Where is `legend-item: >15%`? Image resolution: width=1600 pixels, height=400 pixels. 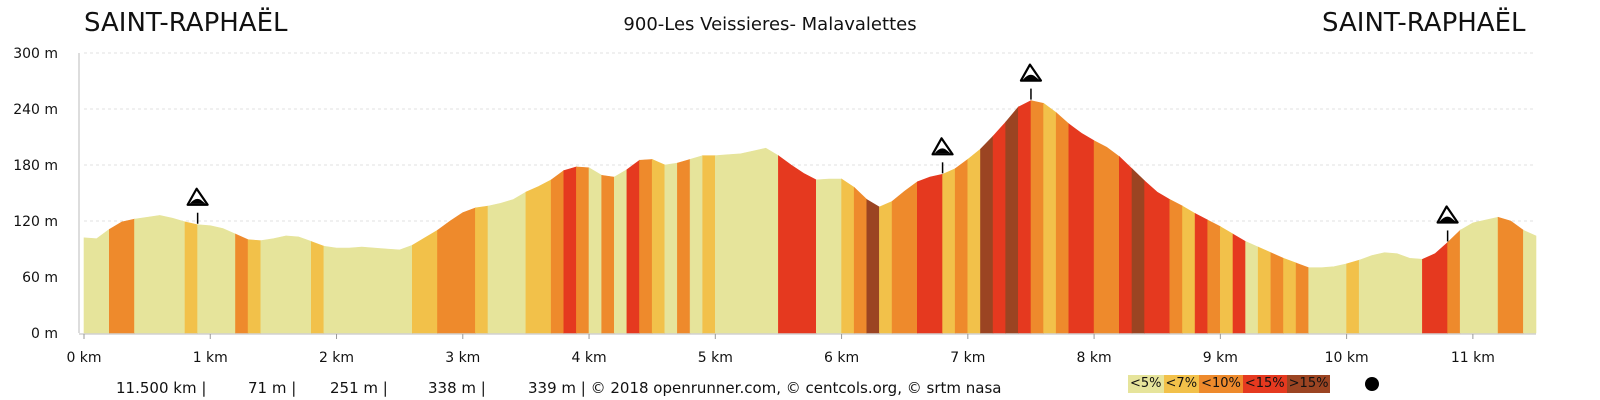
legend-item: >15% is located at coordinates (1308, 384).